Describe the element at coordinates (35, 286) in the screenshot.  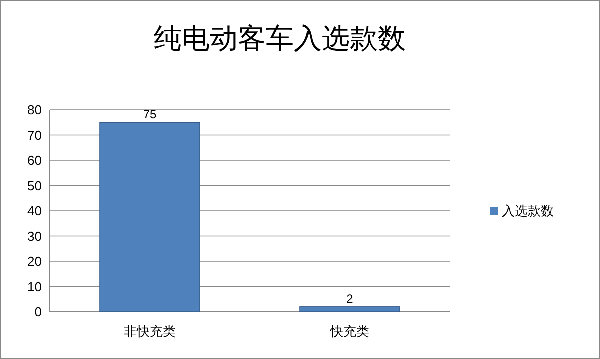
I see `y-tick-label: 10` at that location.